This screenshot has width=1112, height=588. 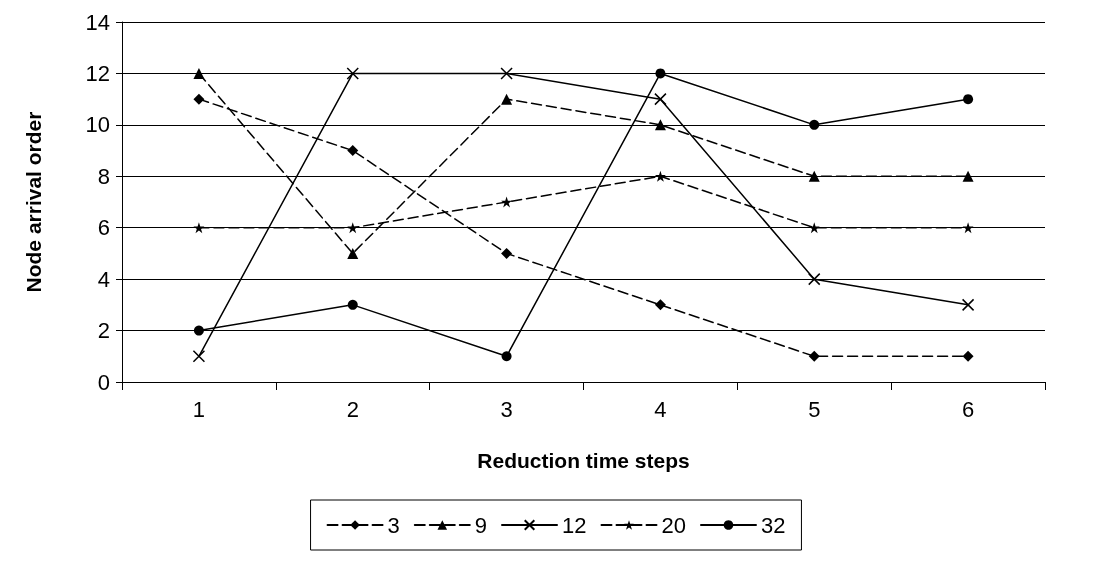 I want to click on y-axis-title: Node arrival order, so click(x=33, y=202).